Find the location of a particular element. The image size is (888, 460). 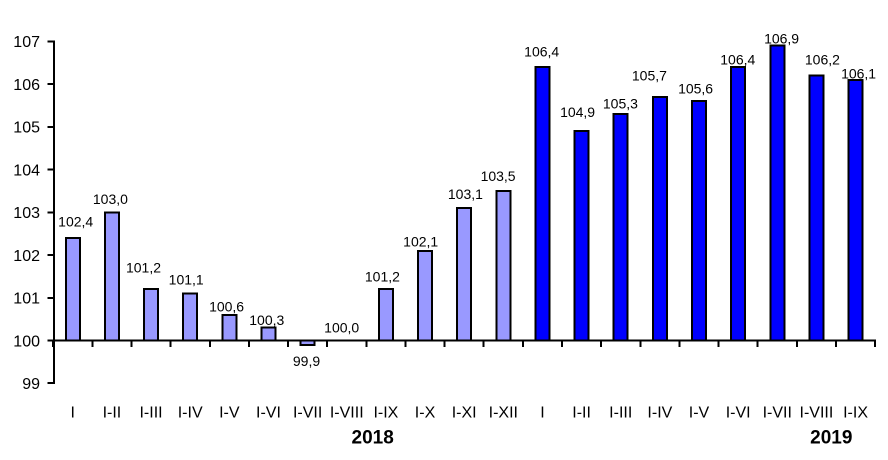

svg-text: 104,9 is located at coordinates (577, 112).